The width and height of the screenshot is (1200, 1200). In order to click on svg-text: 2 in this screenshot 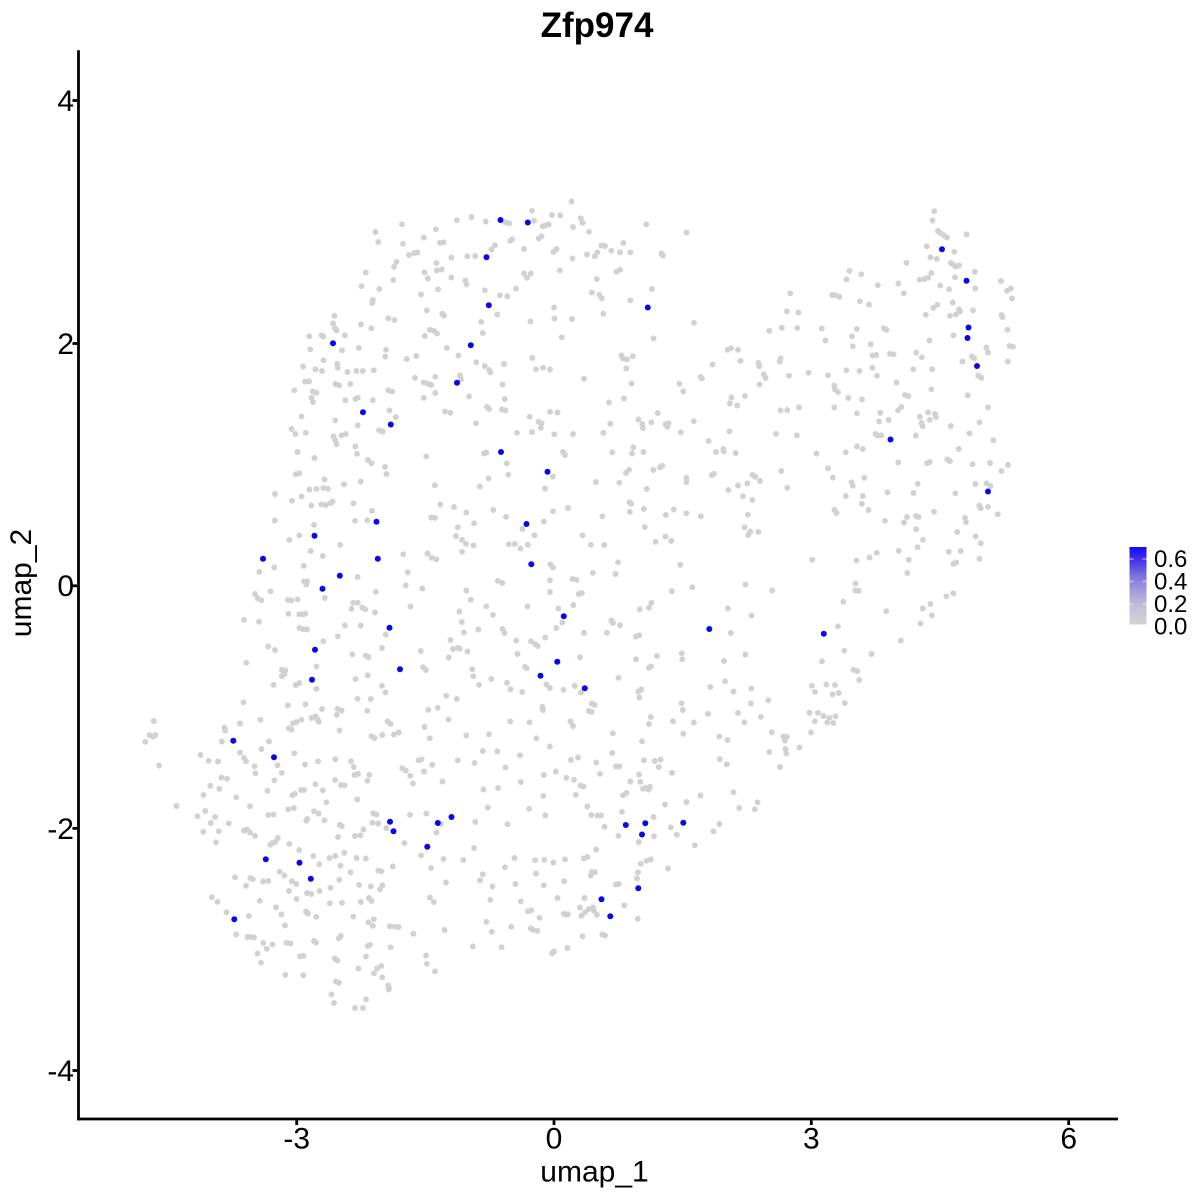, I will do `click(65, 344)`.